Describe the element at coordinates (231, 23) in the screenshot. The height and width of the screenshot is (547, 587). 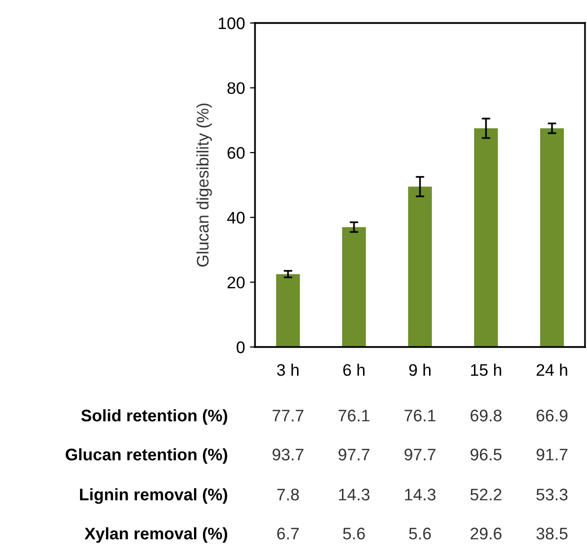
I see `y-tick-label: 100` at that location.